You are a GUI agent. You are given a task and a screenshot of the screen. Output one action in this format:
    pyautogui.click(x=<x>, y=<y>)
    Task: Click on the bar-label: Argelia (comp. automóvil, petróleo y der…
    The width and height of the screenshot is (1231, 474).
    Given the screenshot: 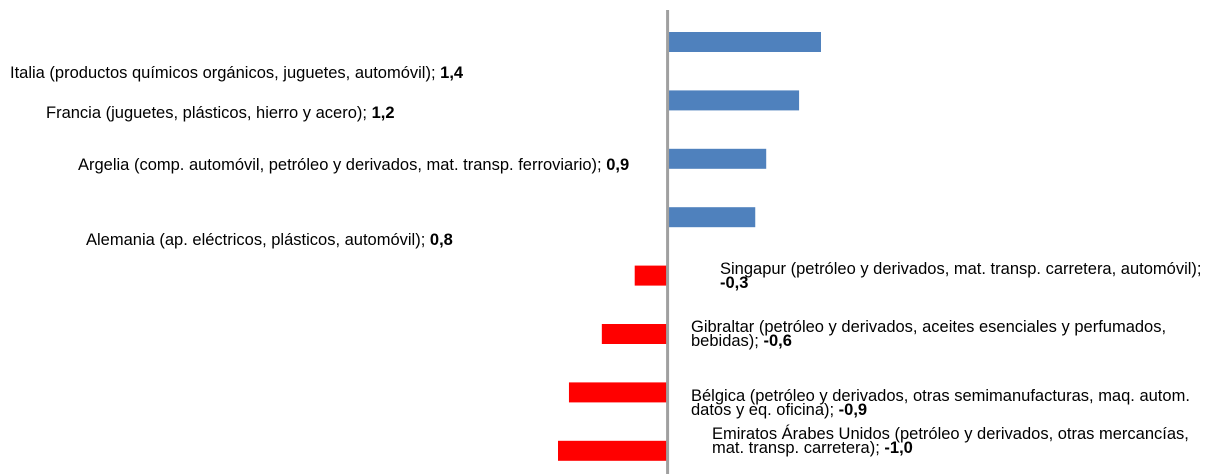 What is the action you would take?
    pyautogui.click(x=354, y=165)
    